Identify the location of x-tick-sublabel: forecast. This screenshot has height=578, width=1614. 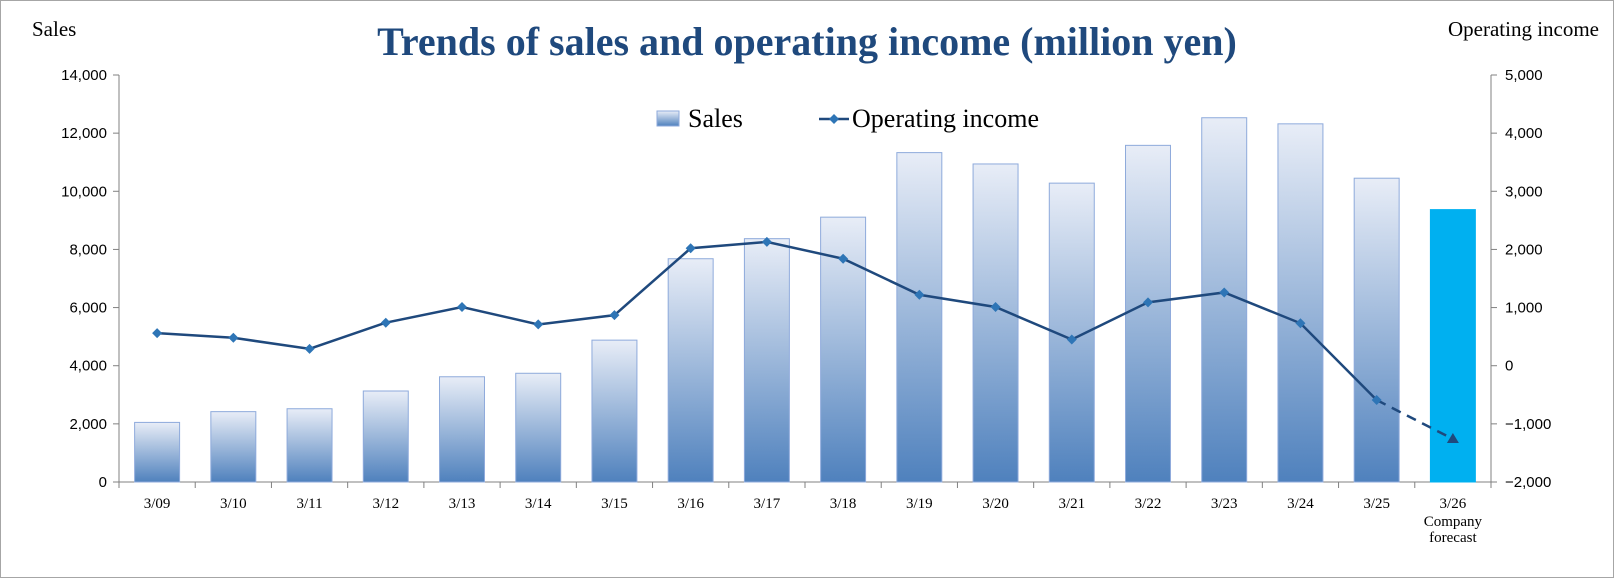
(1453, 538).